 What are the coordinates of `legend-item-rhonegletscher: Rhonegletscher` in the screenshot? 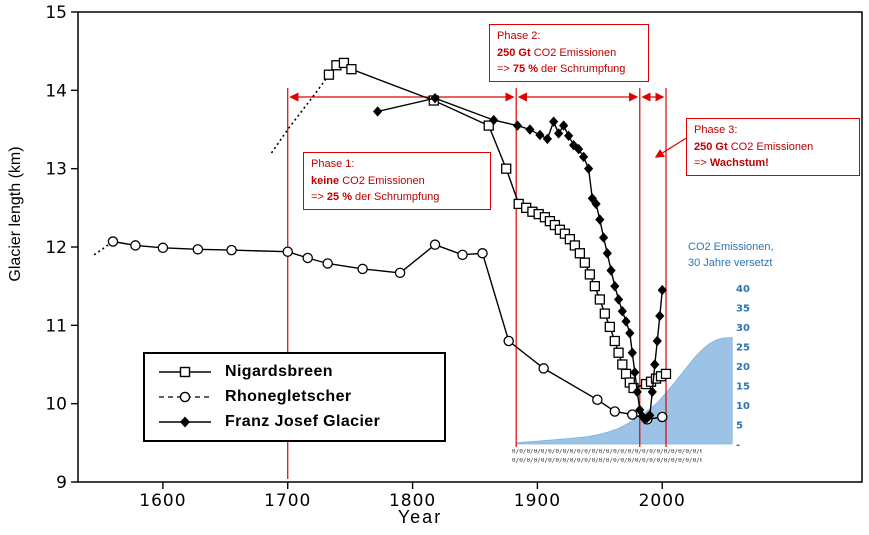 It's located at (294, 397).